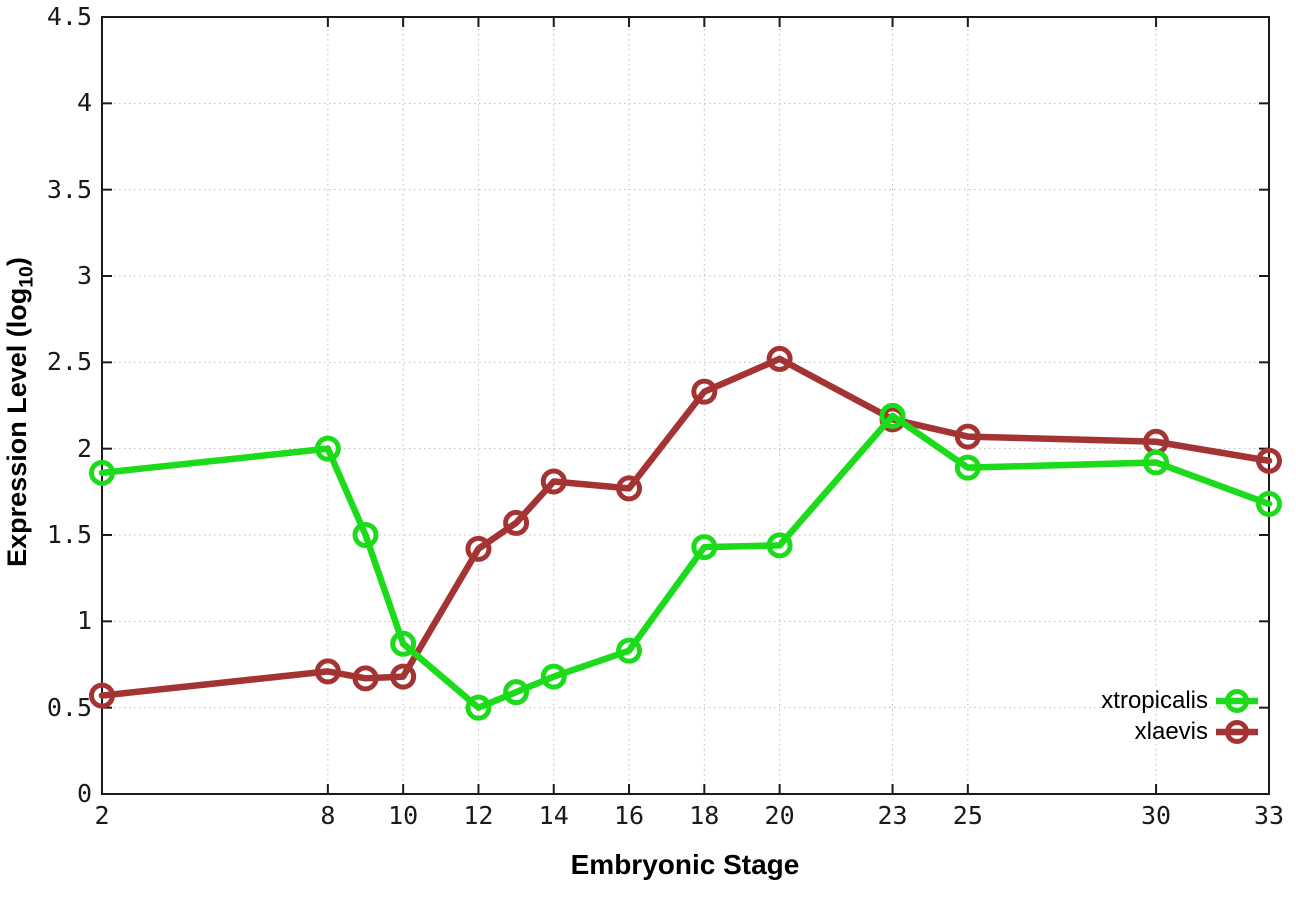 The image size is (1296, 907). I want to click on x-tick-label: 30, so click(1156, 815).